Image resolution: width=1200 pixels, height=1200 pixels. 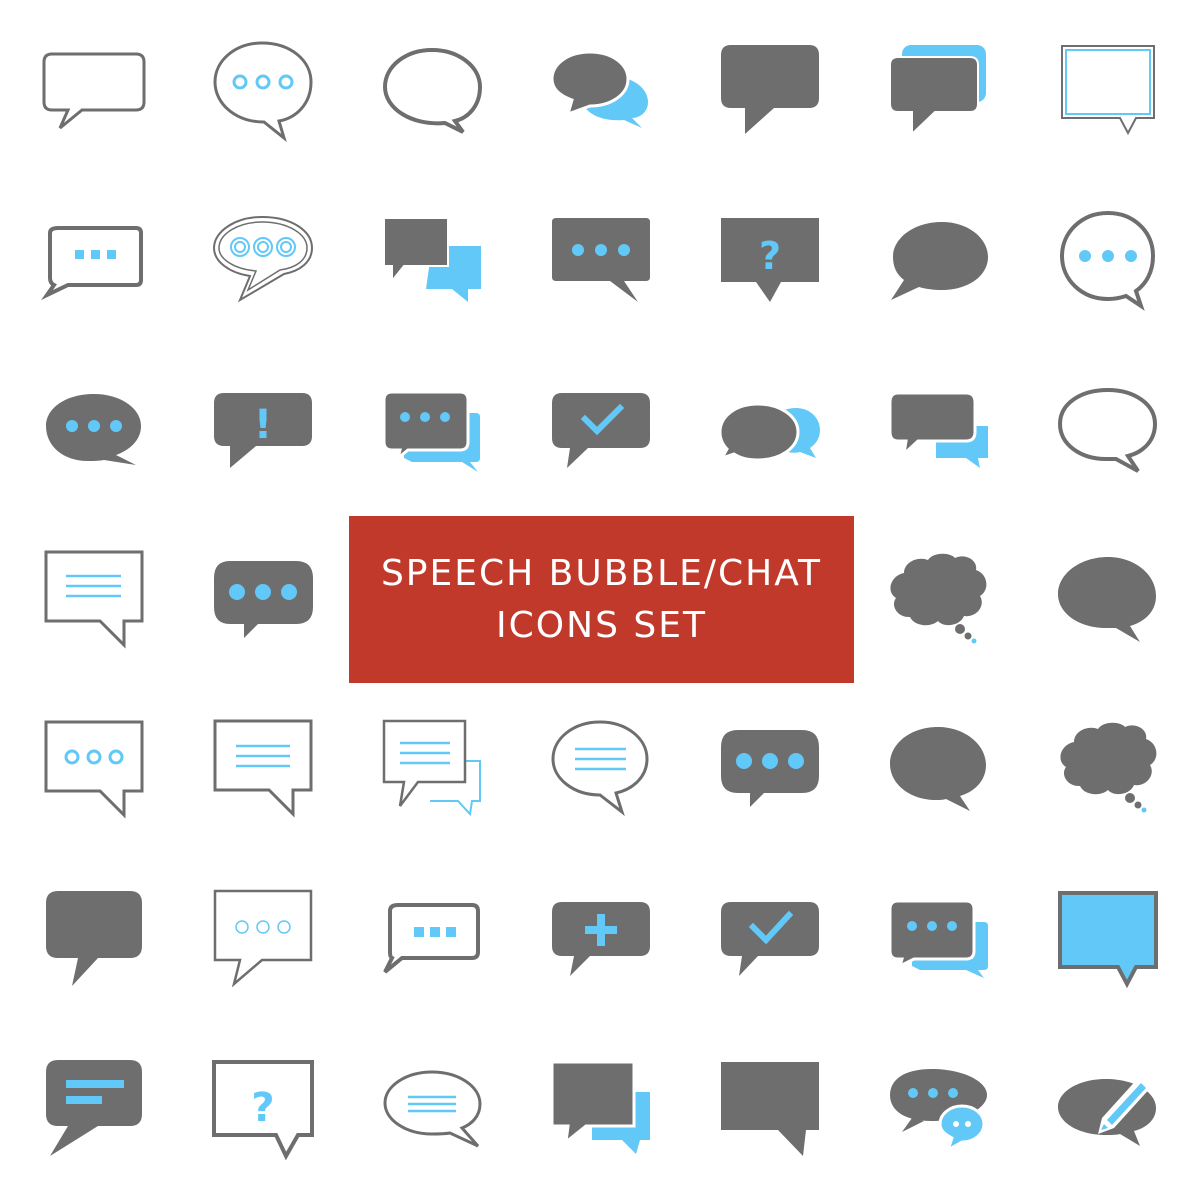 What do you see at coordinates (937, 91) in the screenshot?
I see `speech-bubbles-stacked-rect-icon` at bounding box center [937, 91].